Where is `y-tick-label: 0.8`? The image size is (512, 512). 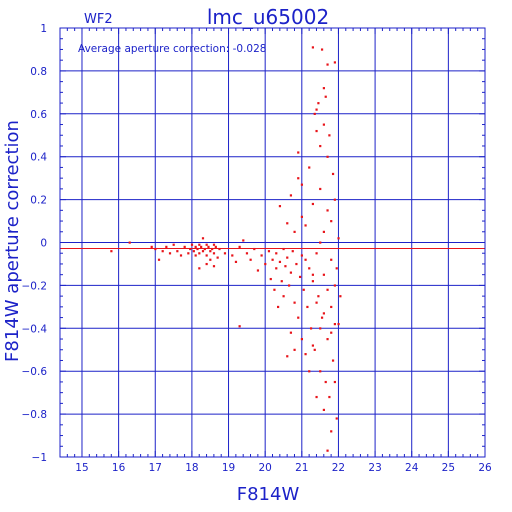
y-tick-label: 0.8 is located at coordinates (38, 72).